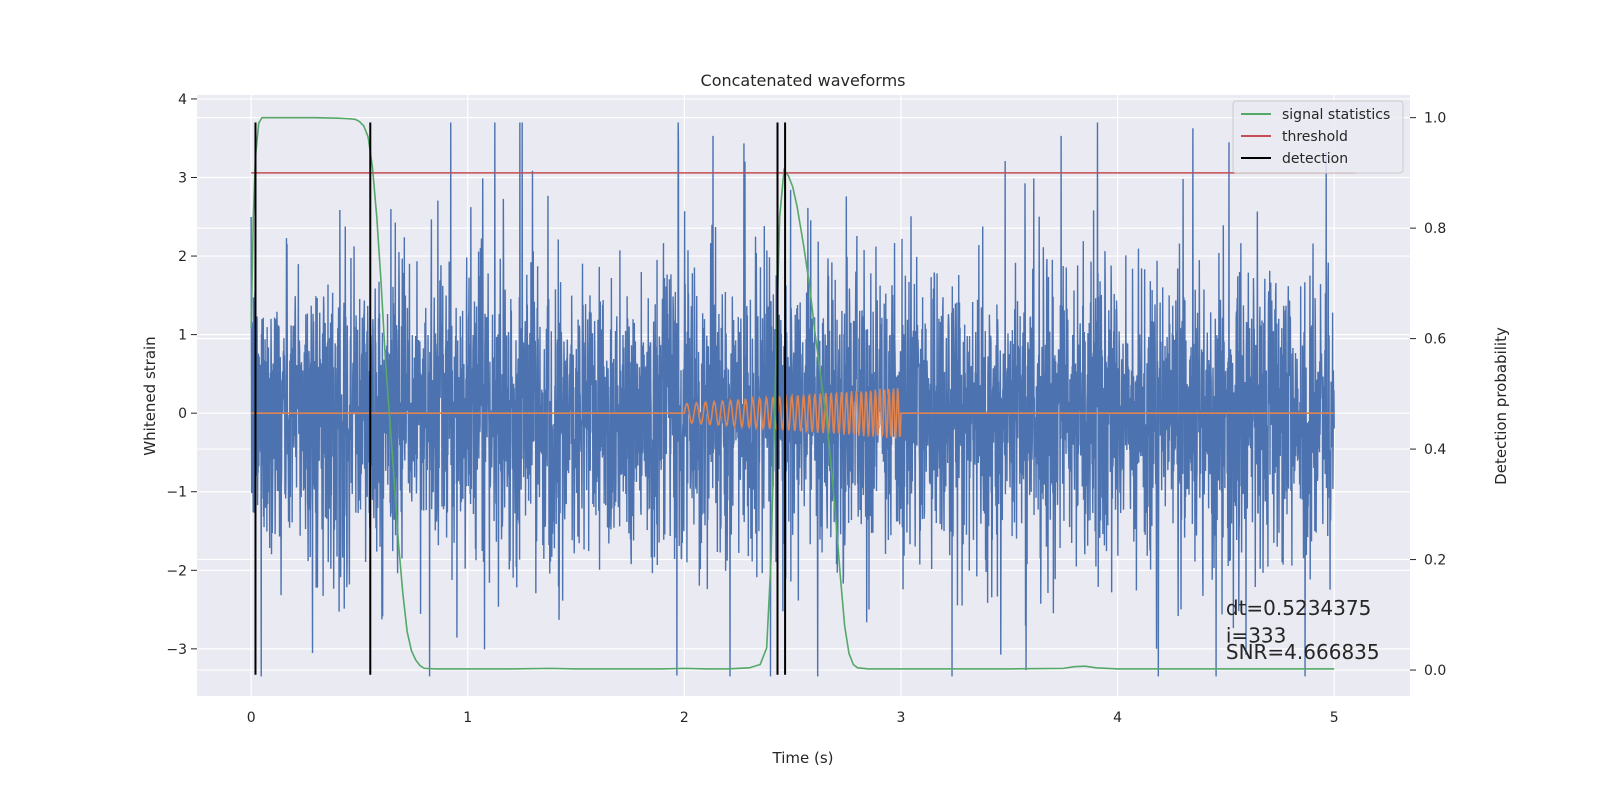 Image resolution: width=1600 pixels, height=804 pixels. What do you see at coordinates (1298, 608) in the screenshot?
I see `annotation-text: dt=0.5234375` at bounding box center [1298, 608].